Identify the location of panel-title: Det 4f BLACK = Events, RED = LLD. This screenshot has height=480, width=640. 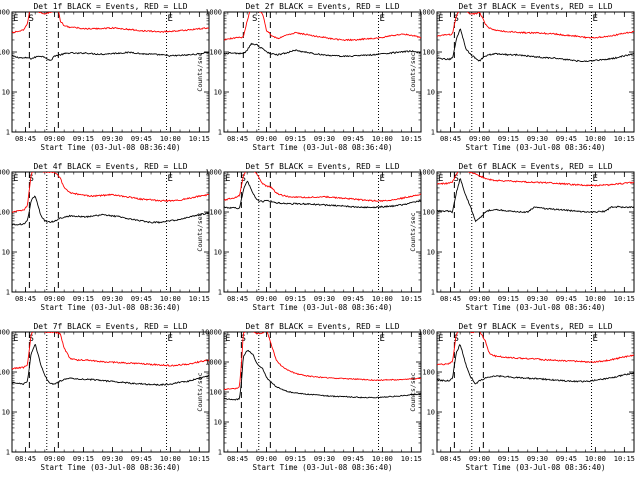
(110, 166).